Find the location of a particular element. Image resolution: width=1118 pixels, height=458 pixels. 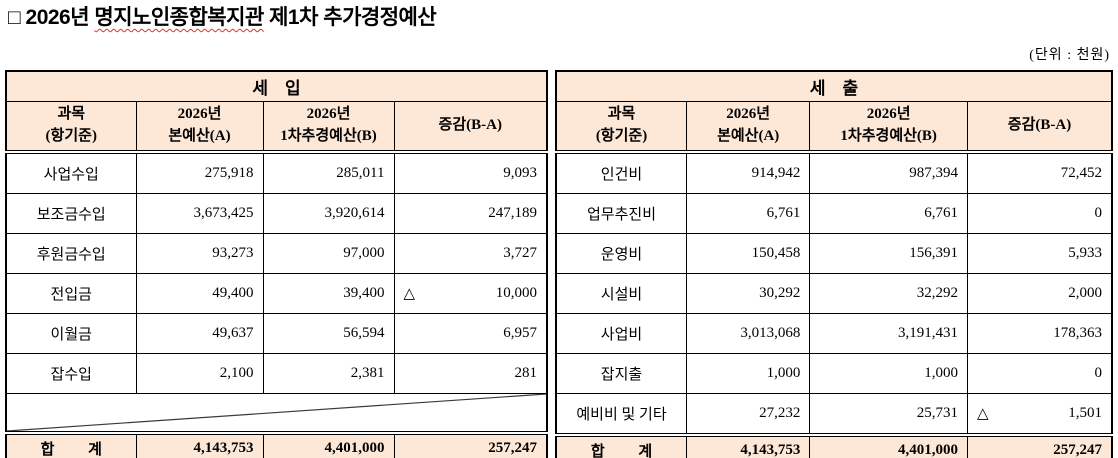

table-row: 전입금 49,400 39,400 △ 10,000 is located at coordinates (276, 293).